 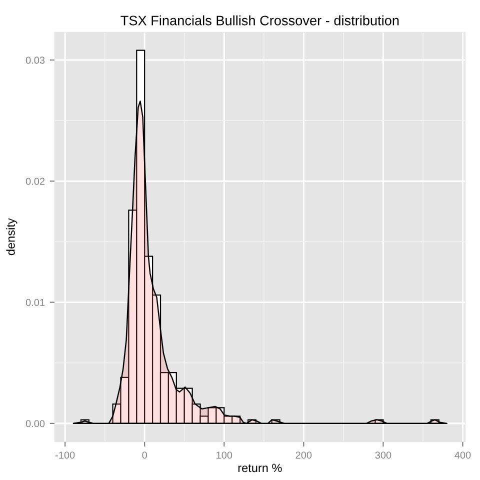 I want to click on x-tick-label: -100, so click(x=65, y=455).